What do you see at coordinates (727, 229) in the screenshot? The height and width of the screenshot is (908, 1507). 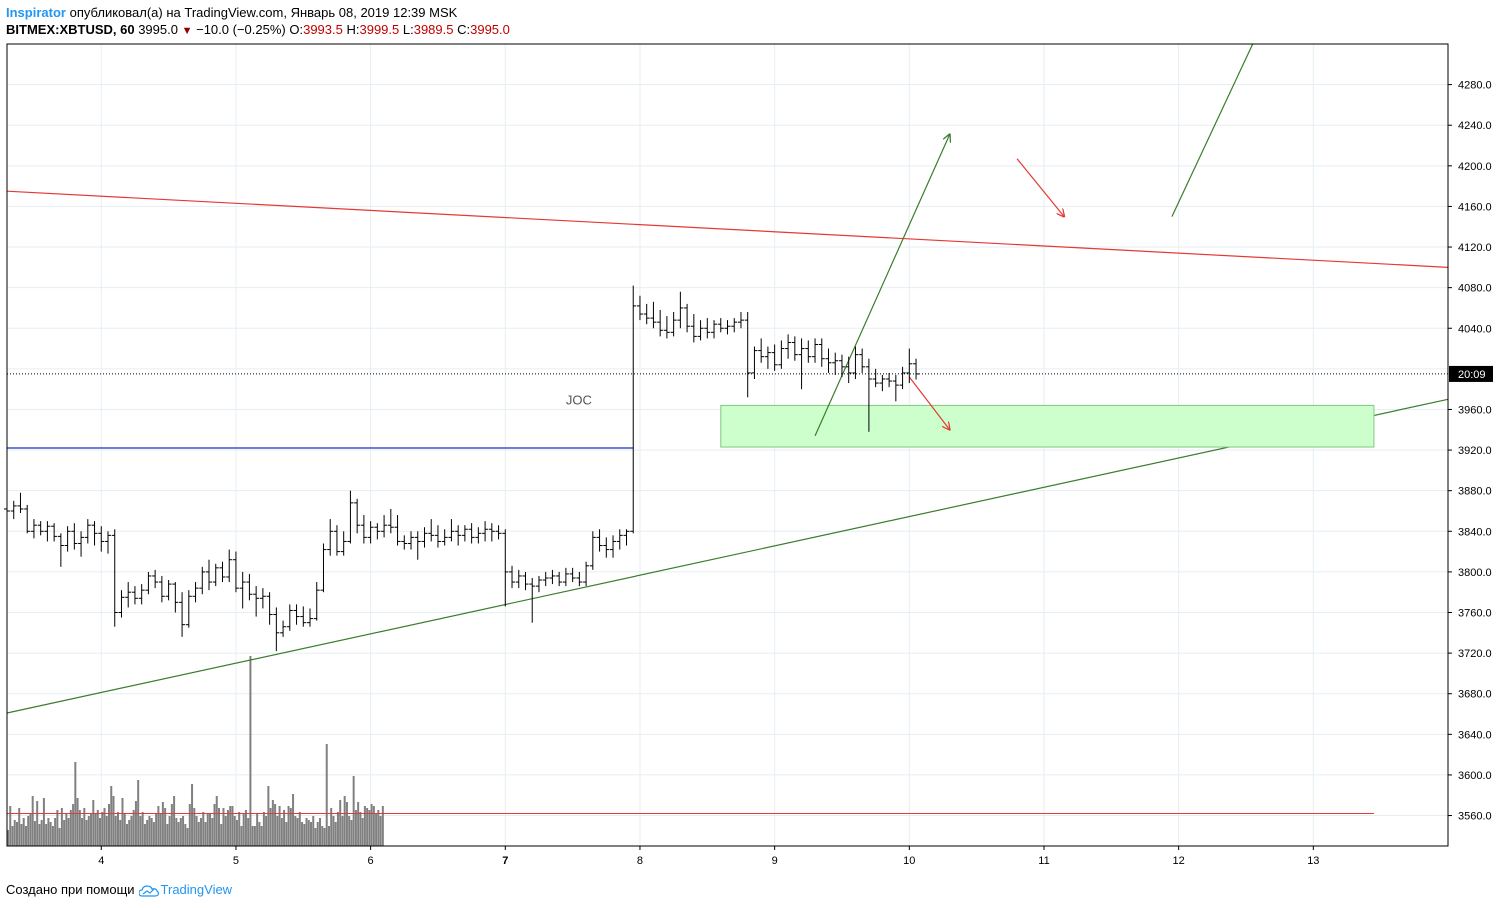 I see `resistance-line` at bounding box center [727, 229].